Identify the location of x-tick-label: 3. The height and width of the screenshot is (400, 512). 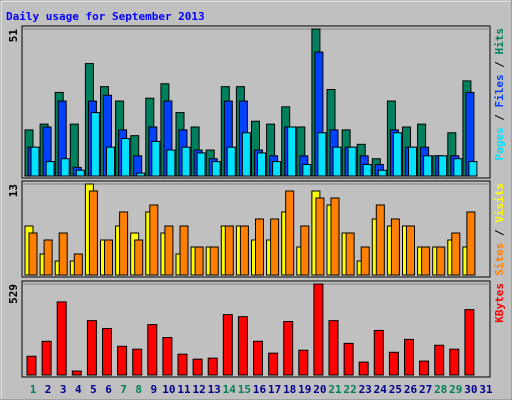
(63, 389).